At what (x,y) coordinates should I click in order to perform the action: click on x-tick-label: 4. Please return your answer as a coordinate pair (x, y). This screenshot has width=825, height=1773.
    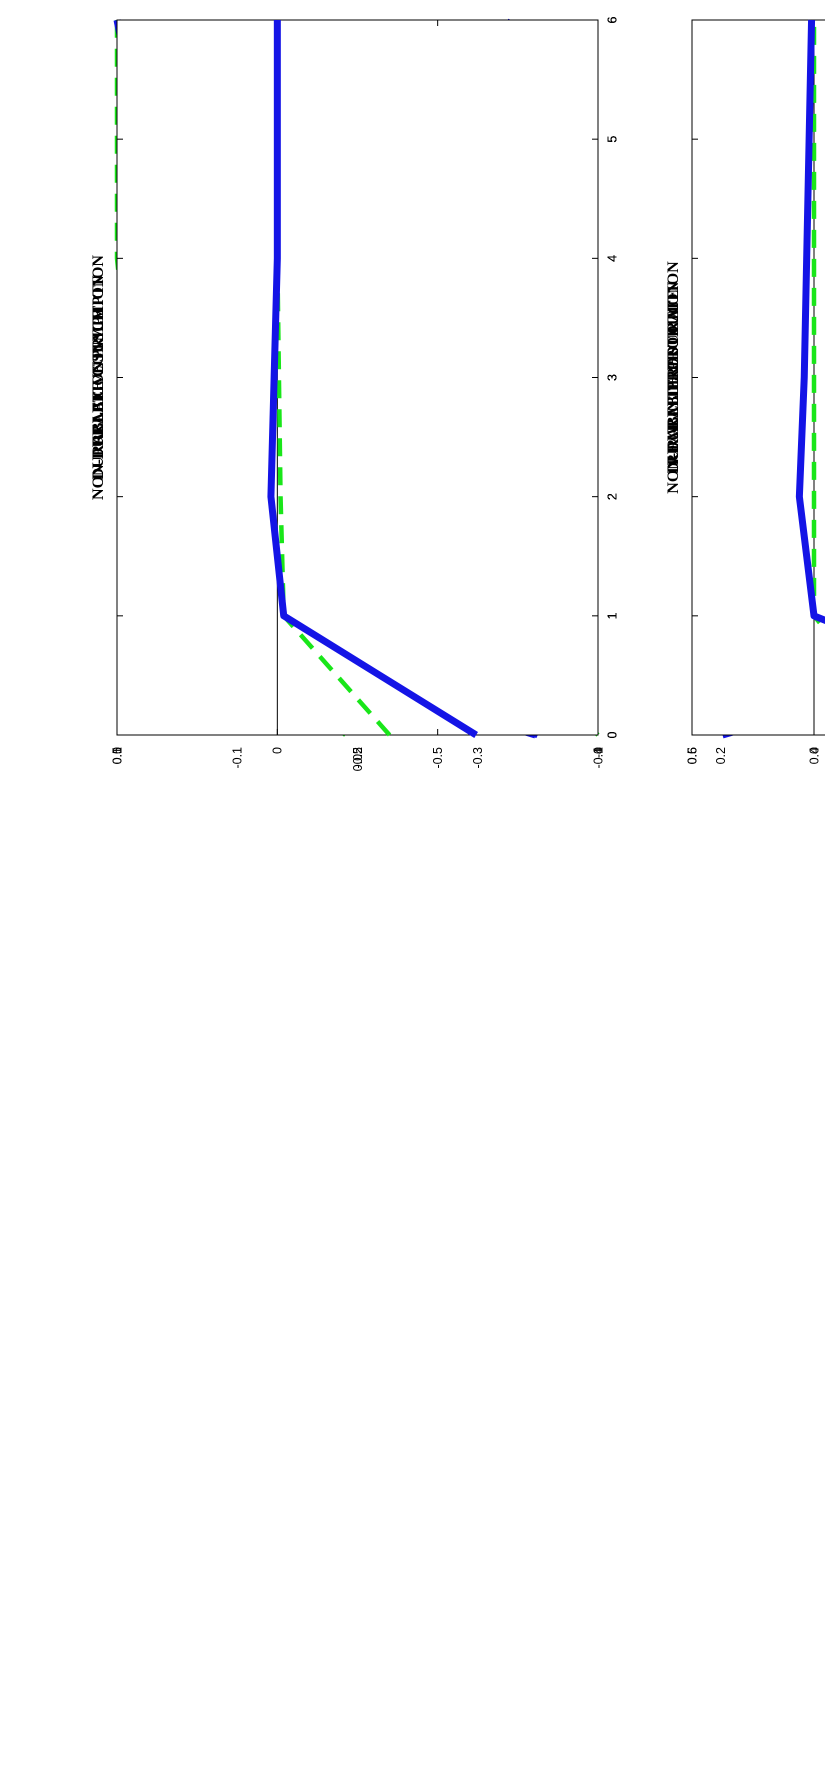
    Looking at the image, I should click on (612, 258).